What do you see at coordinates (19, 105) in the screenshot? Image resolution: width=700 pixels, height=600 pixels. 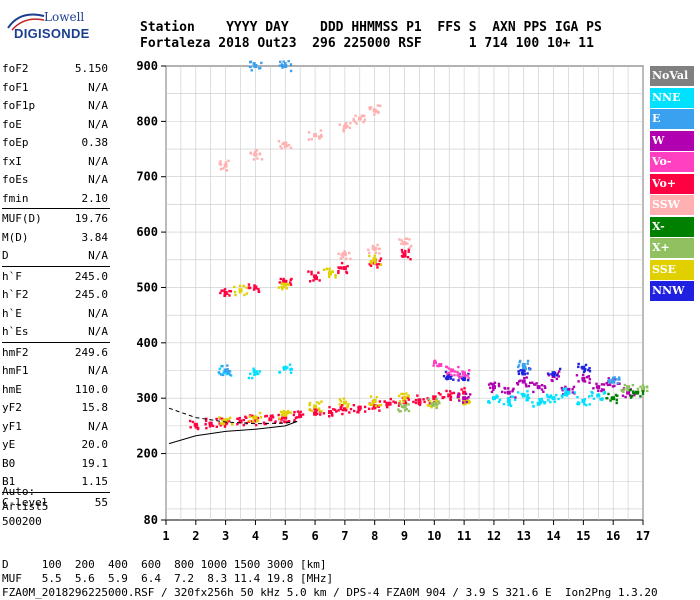 I see `param-label: foF1p` at bounding box center [19, 105].